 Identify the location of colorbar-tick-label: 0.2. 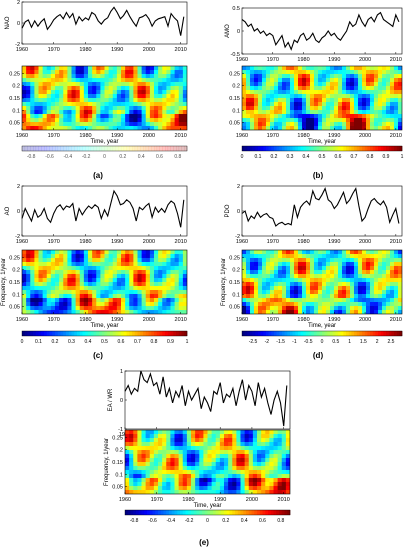
(55, 342).